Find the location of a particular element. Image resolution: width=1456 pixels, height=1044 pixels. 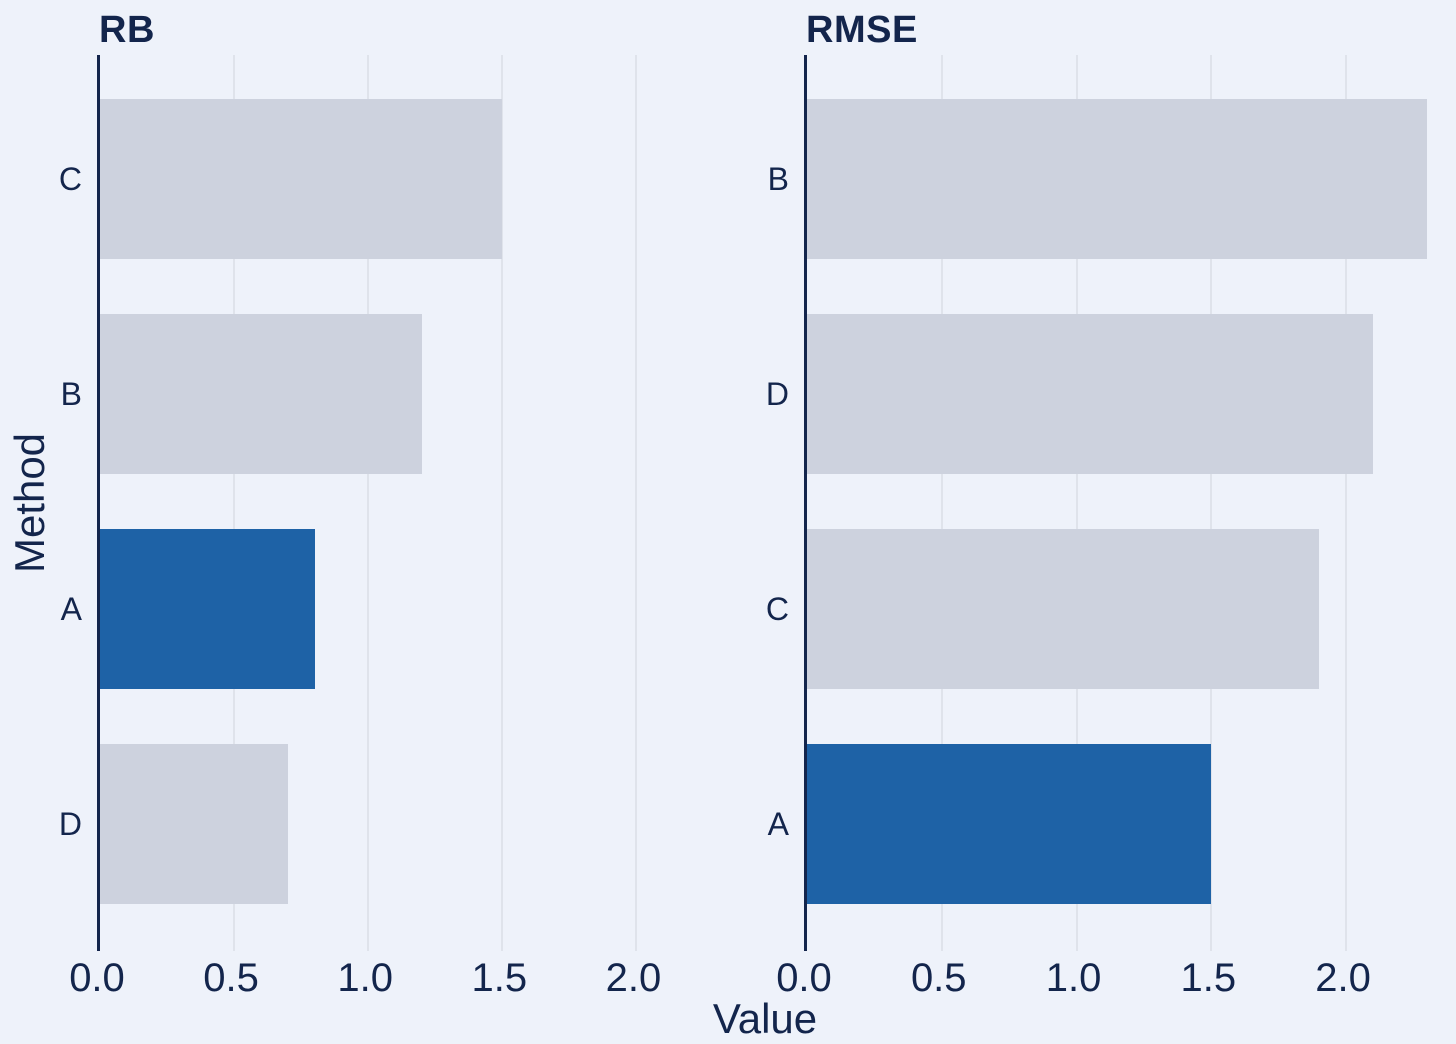

x-axis-label: Value is located at coordinates (765, 1018).